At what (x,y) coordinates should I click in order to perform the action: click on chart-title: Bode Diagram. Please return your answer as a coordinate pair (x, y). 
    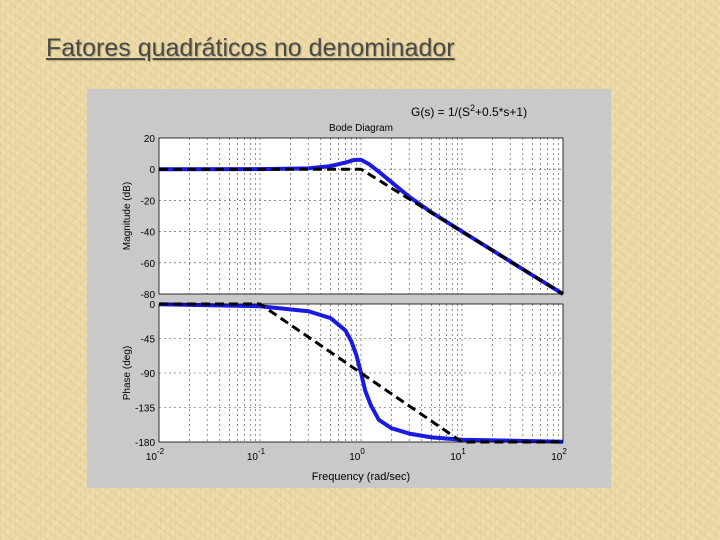
    Looking at the image, I should click on (361, 128).